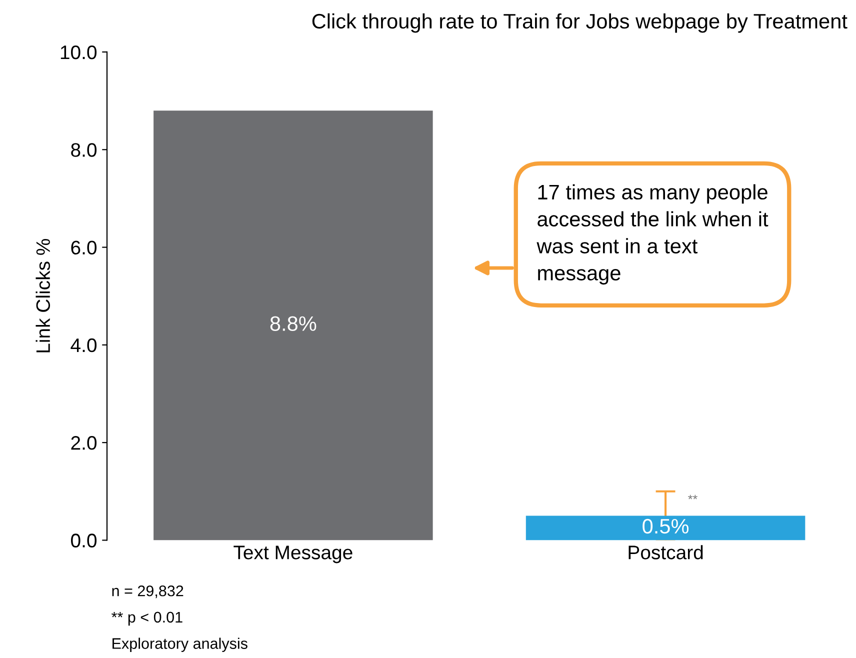 This screenshot has height=658, width=856. What do you see at coordinates (147, 619) in the screenshot?
I see `text: ** p < 0.01` at bounding box center [147, 619].